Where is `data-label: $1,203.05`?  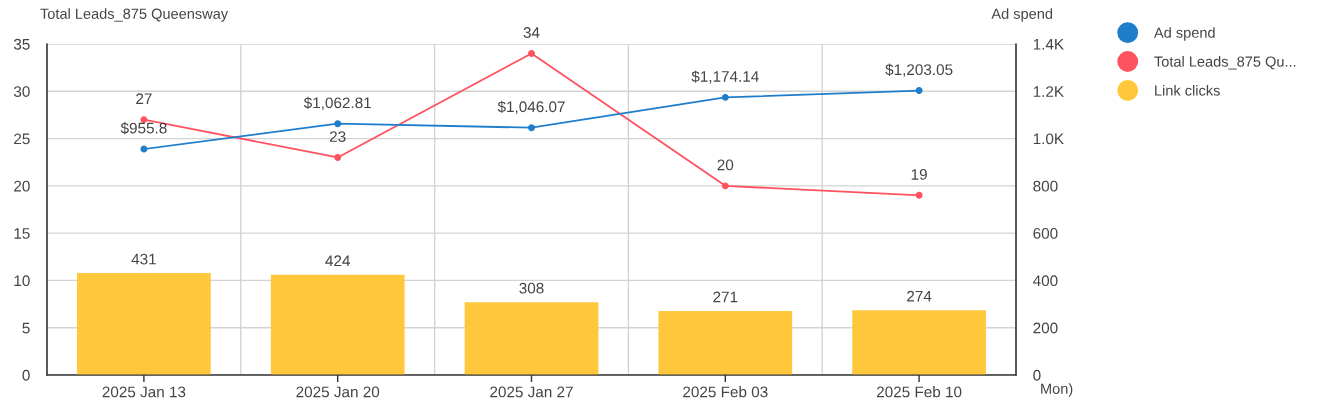 data-label: $1,203.05 is located at coordinates (919, 70).